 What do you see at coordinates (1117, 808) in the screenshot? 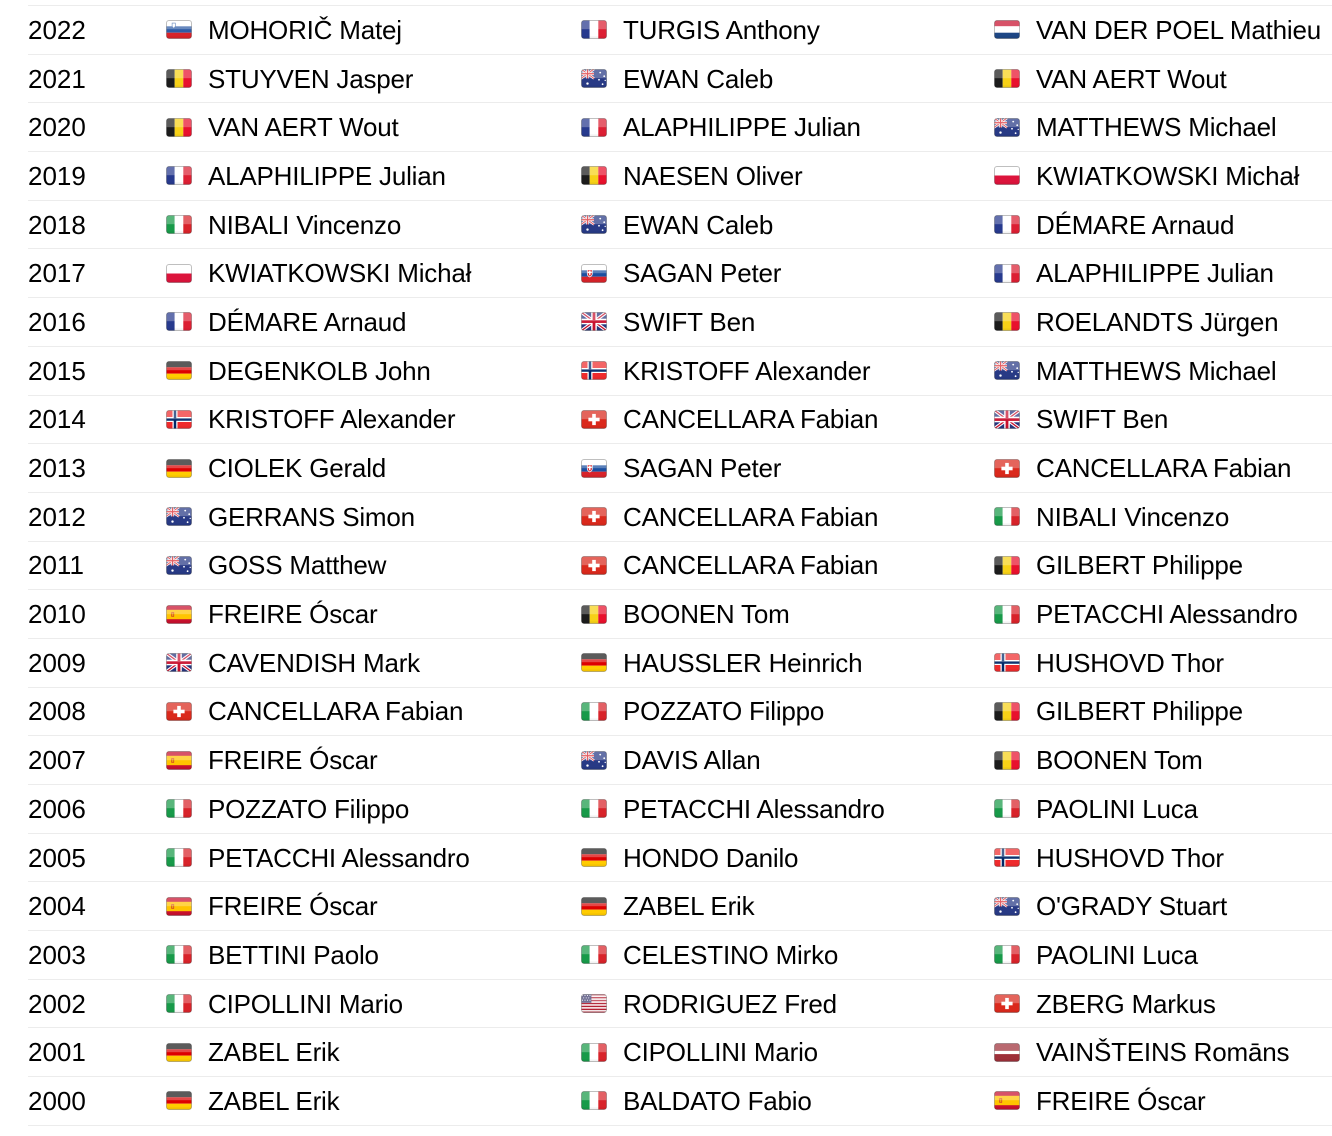
I see `rider-name: PAOLINI Luca` at bounding box center [1117, 808].